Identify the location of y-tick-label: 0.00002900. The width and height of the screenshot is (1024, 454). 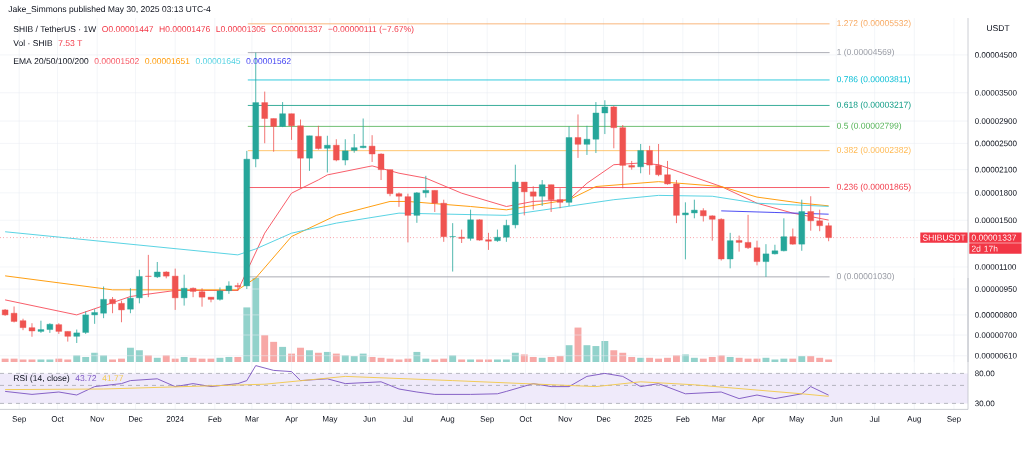
(996, 121).